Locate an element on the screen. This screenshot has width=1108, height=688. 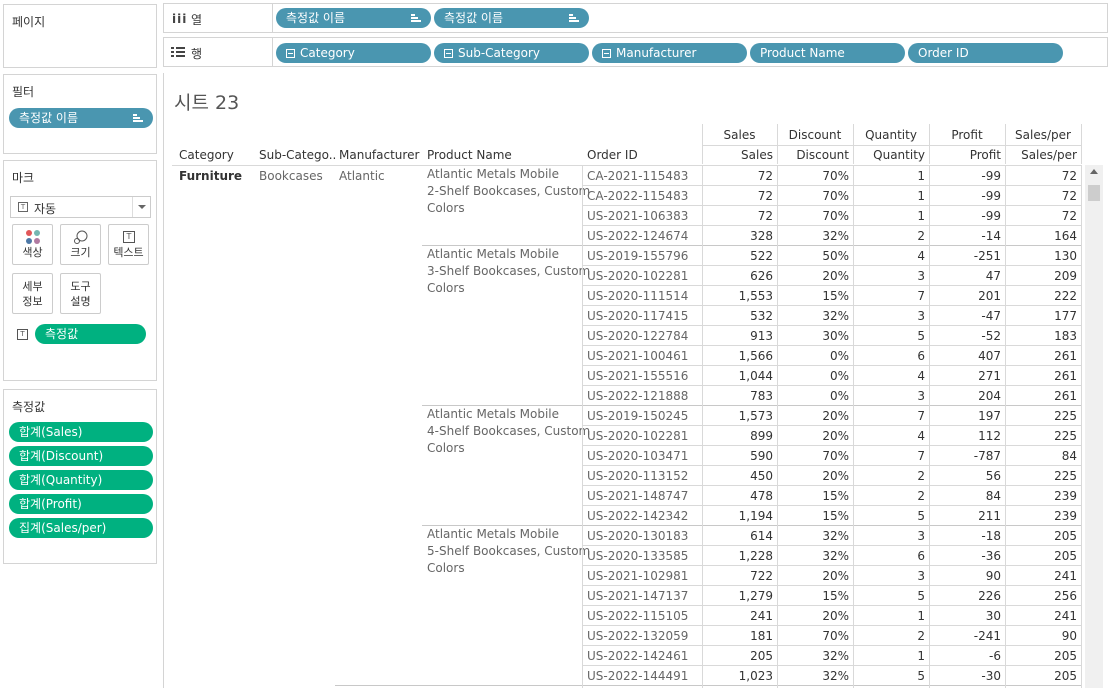
order-id-cell: US-2020-111514 is located at coordinates (638, 296).